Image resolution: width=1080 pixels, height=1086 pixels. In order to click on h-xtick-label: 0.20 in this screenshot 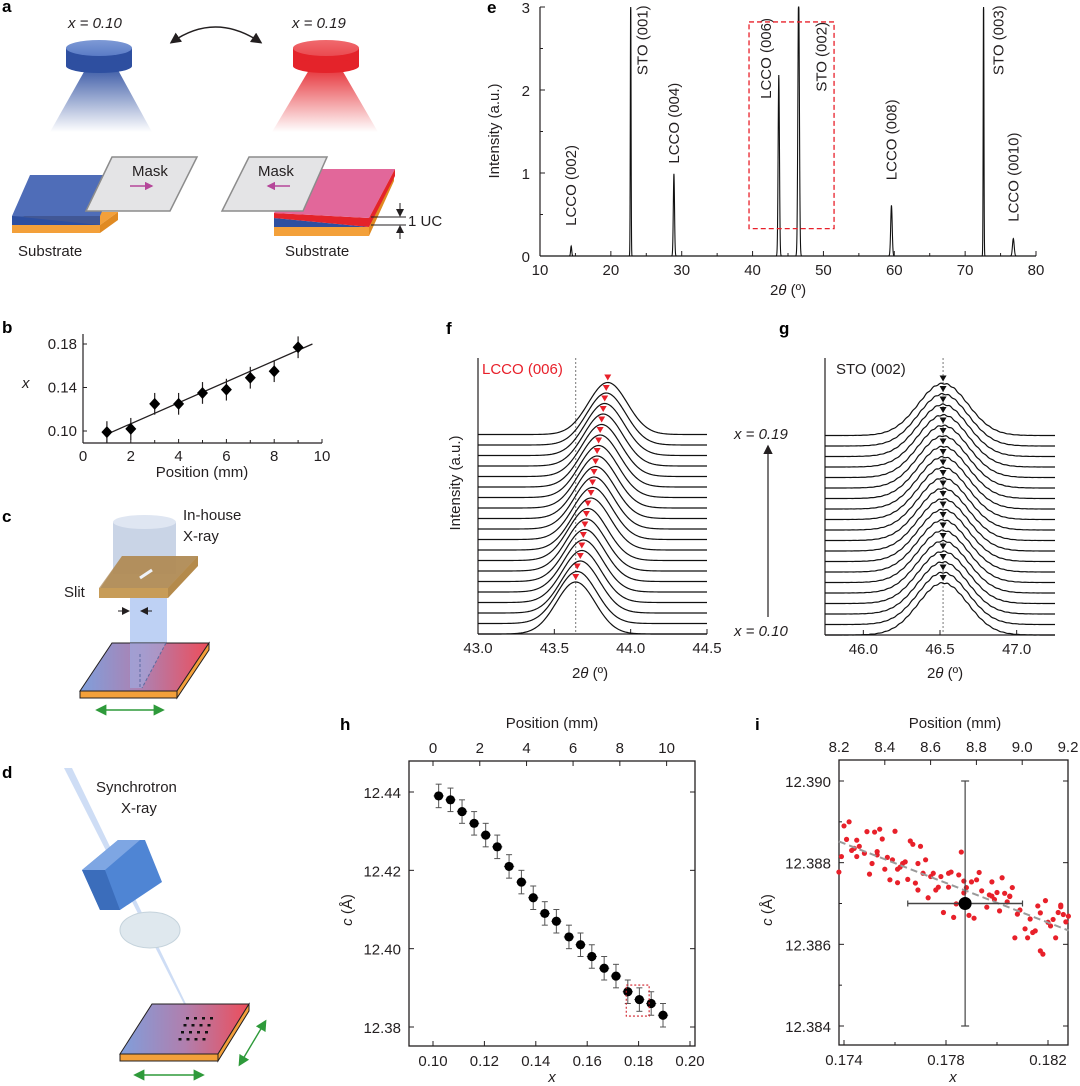, I will do `click(689, 1061)`.